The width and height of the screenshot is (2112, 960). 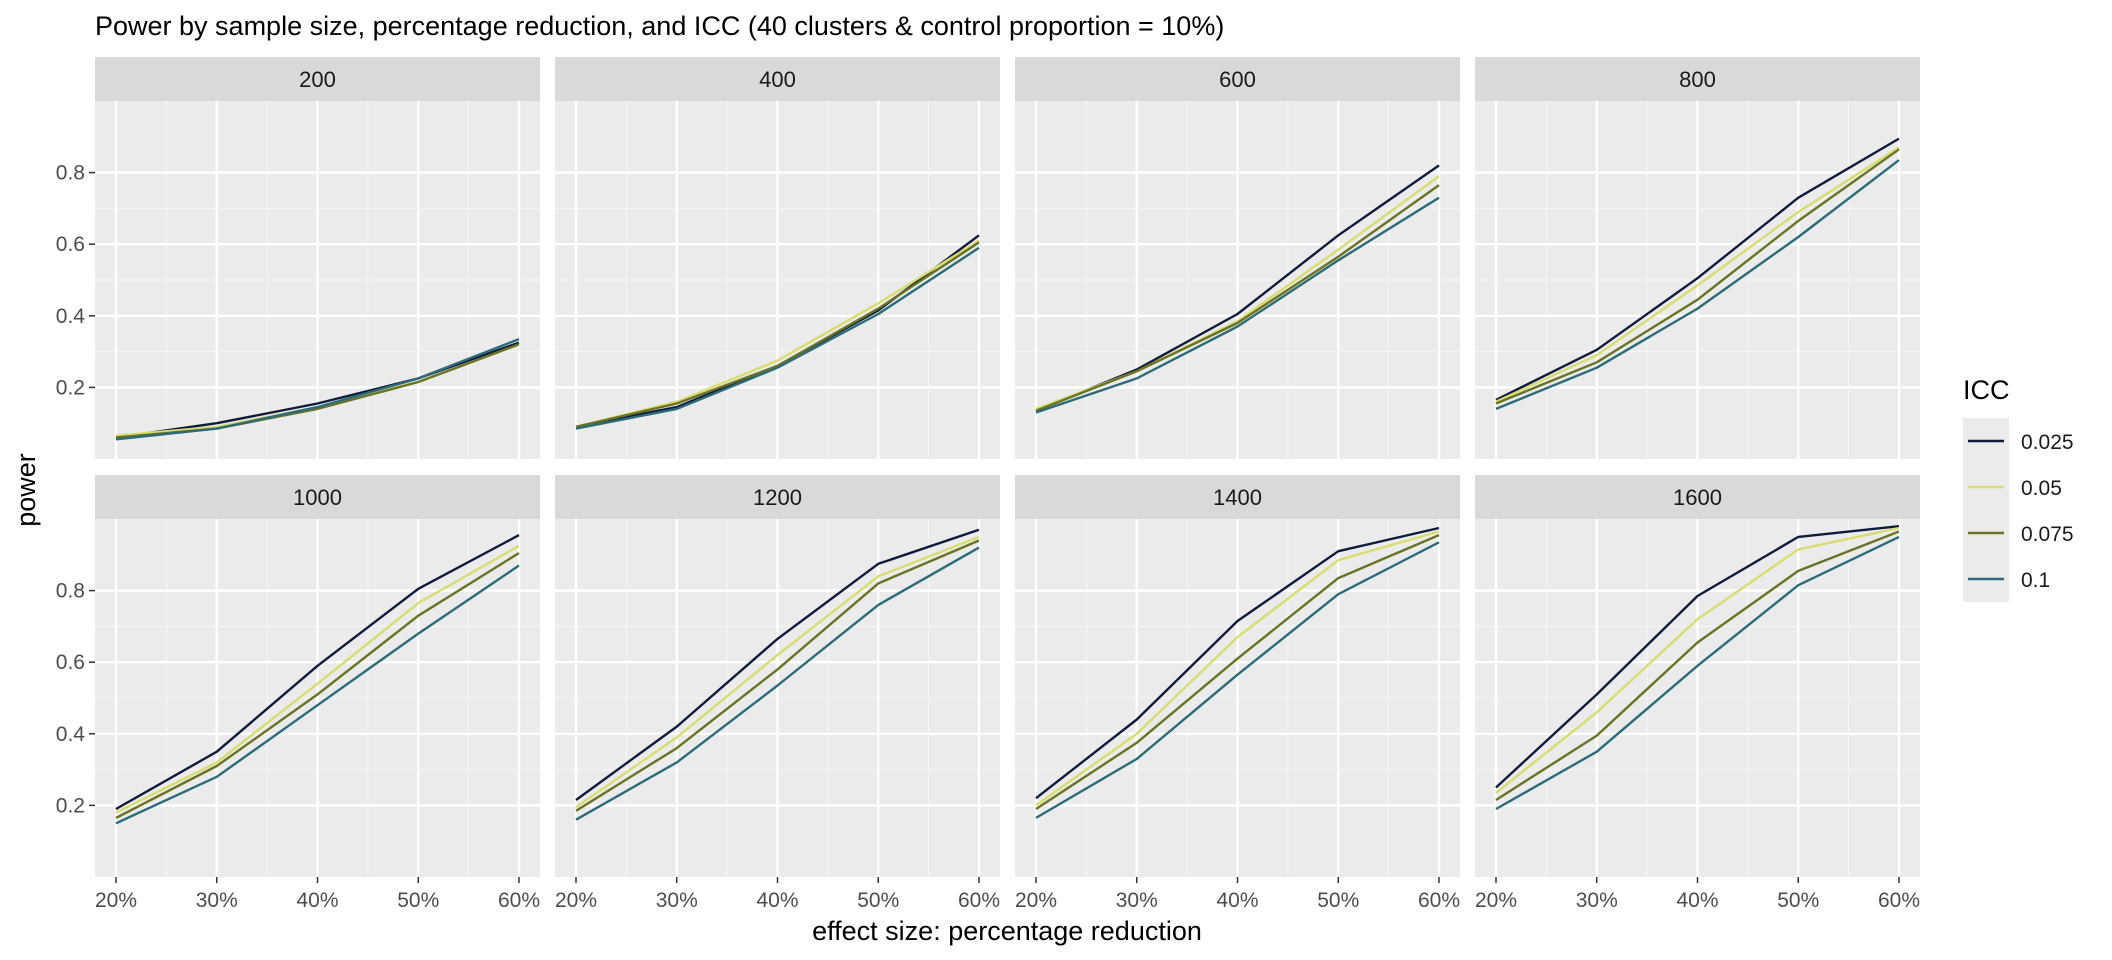 What do you see at coordinates (26, 490) in the screenshot?
I see `y-axis-title: power` at bounding box center [26, 490].